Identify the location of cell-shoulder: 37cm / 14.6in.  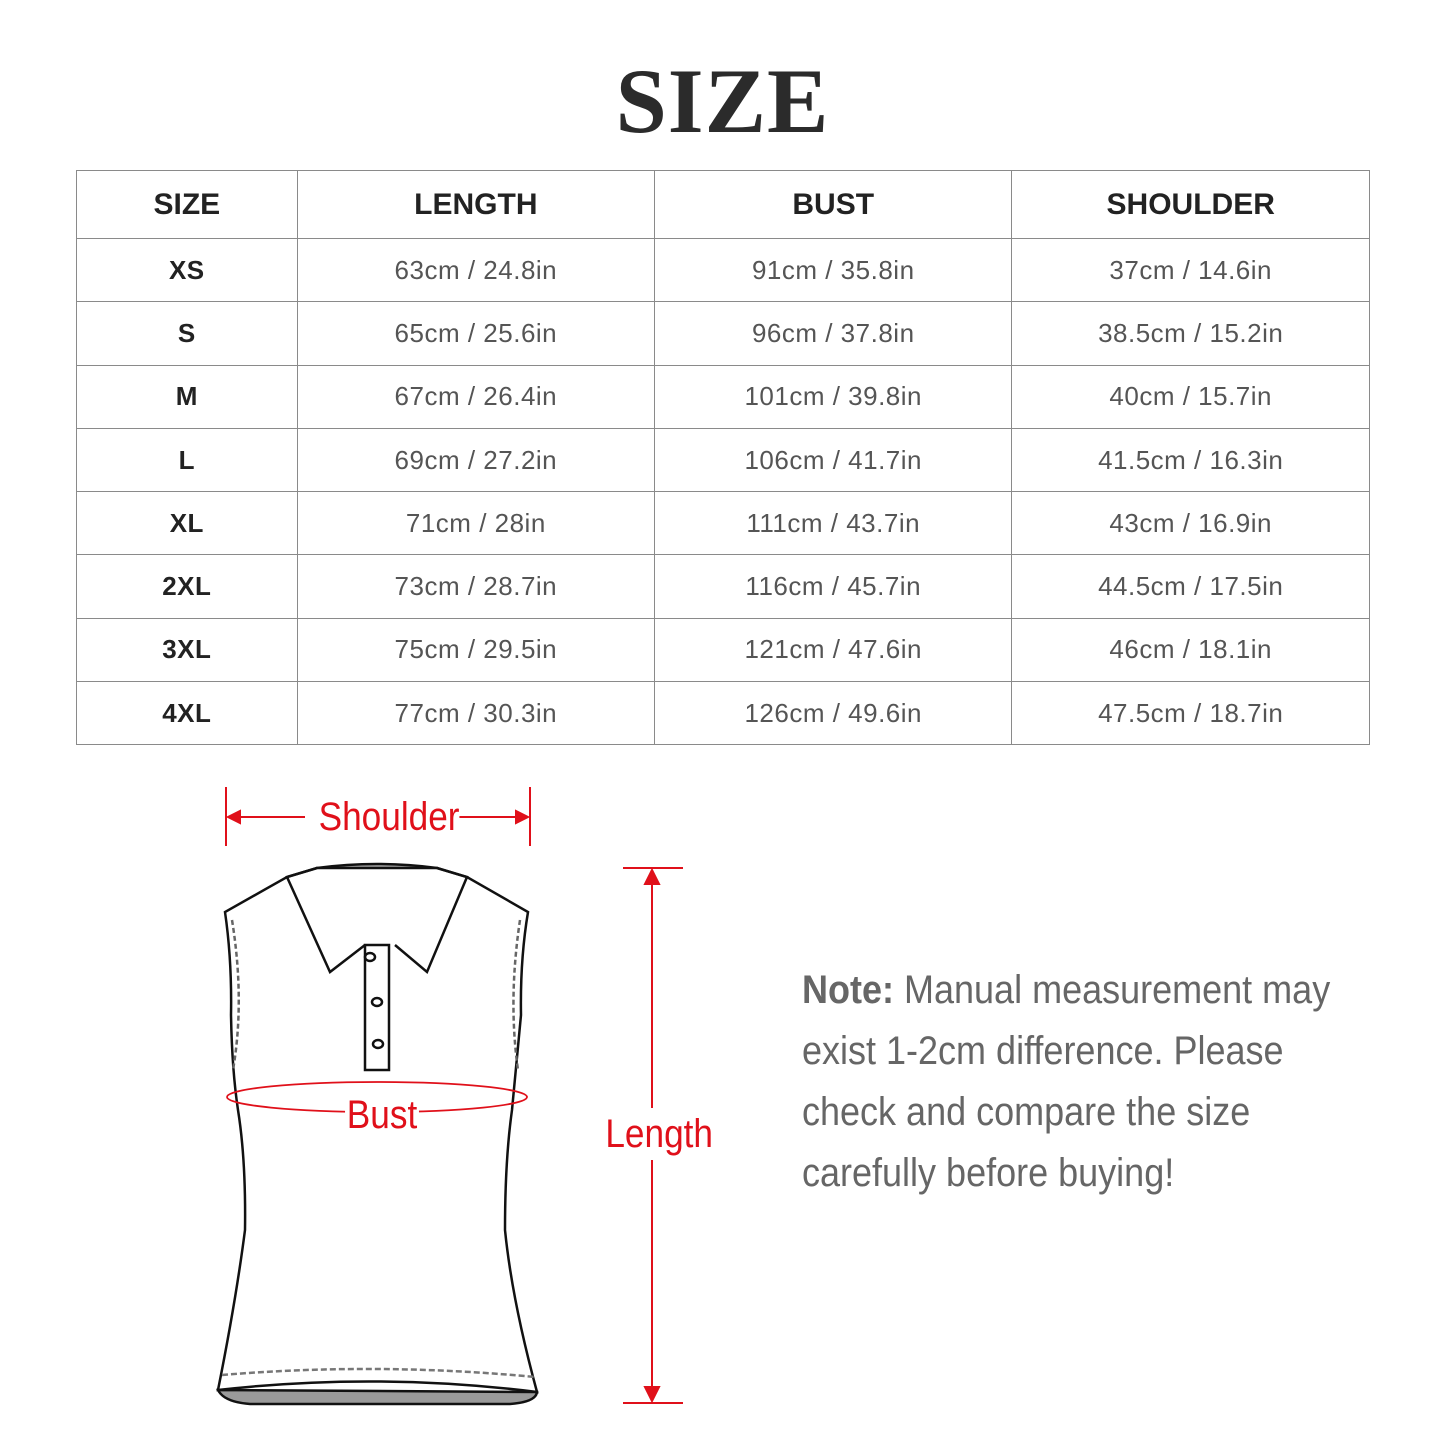
(1190, 270).